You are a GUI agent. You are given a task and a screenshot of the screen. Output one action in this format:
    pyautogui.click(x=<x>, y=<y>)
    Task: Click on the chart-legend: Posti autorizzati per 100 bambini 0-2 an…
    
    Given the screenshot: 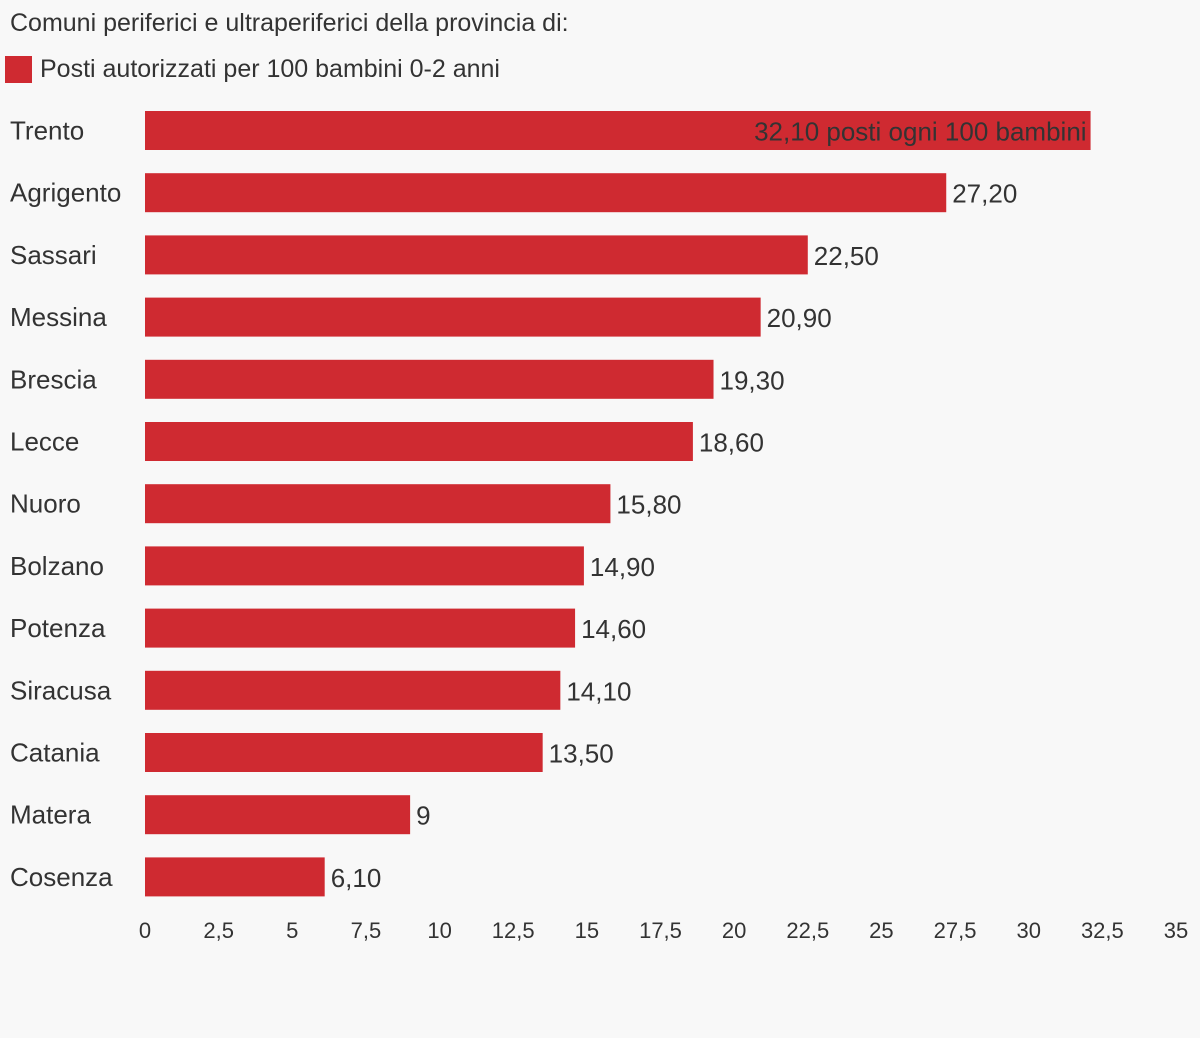 What is the action you would take?
    pyautogui.click(x=252, y=69)
    